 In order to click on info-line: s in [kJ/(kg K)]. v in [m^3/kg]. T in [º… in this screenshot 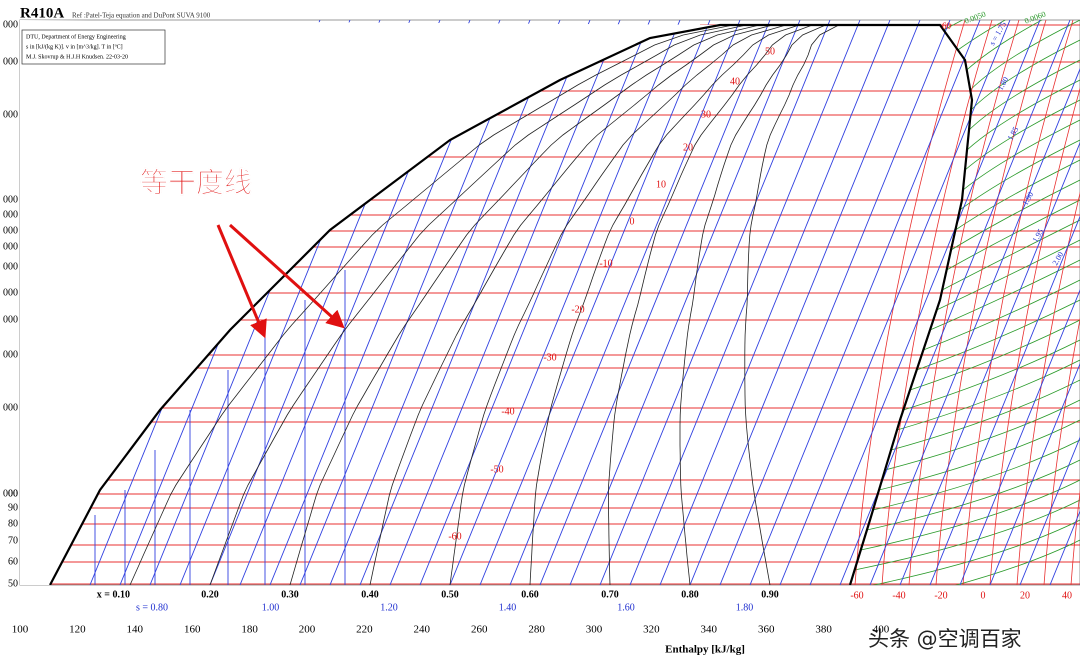, I will do `click(74, 46)`.